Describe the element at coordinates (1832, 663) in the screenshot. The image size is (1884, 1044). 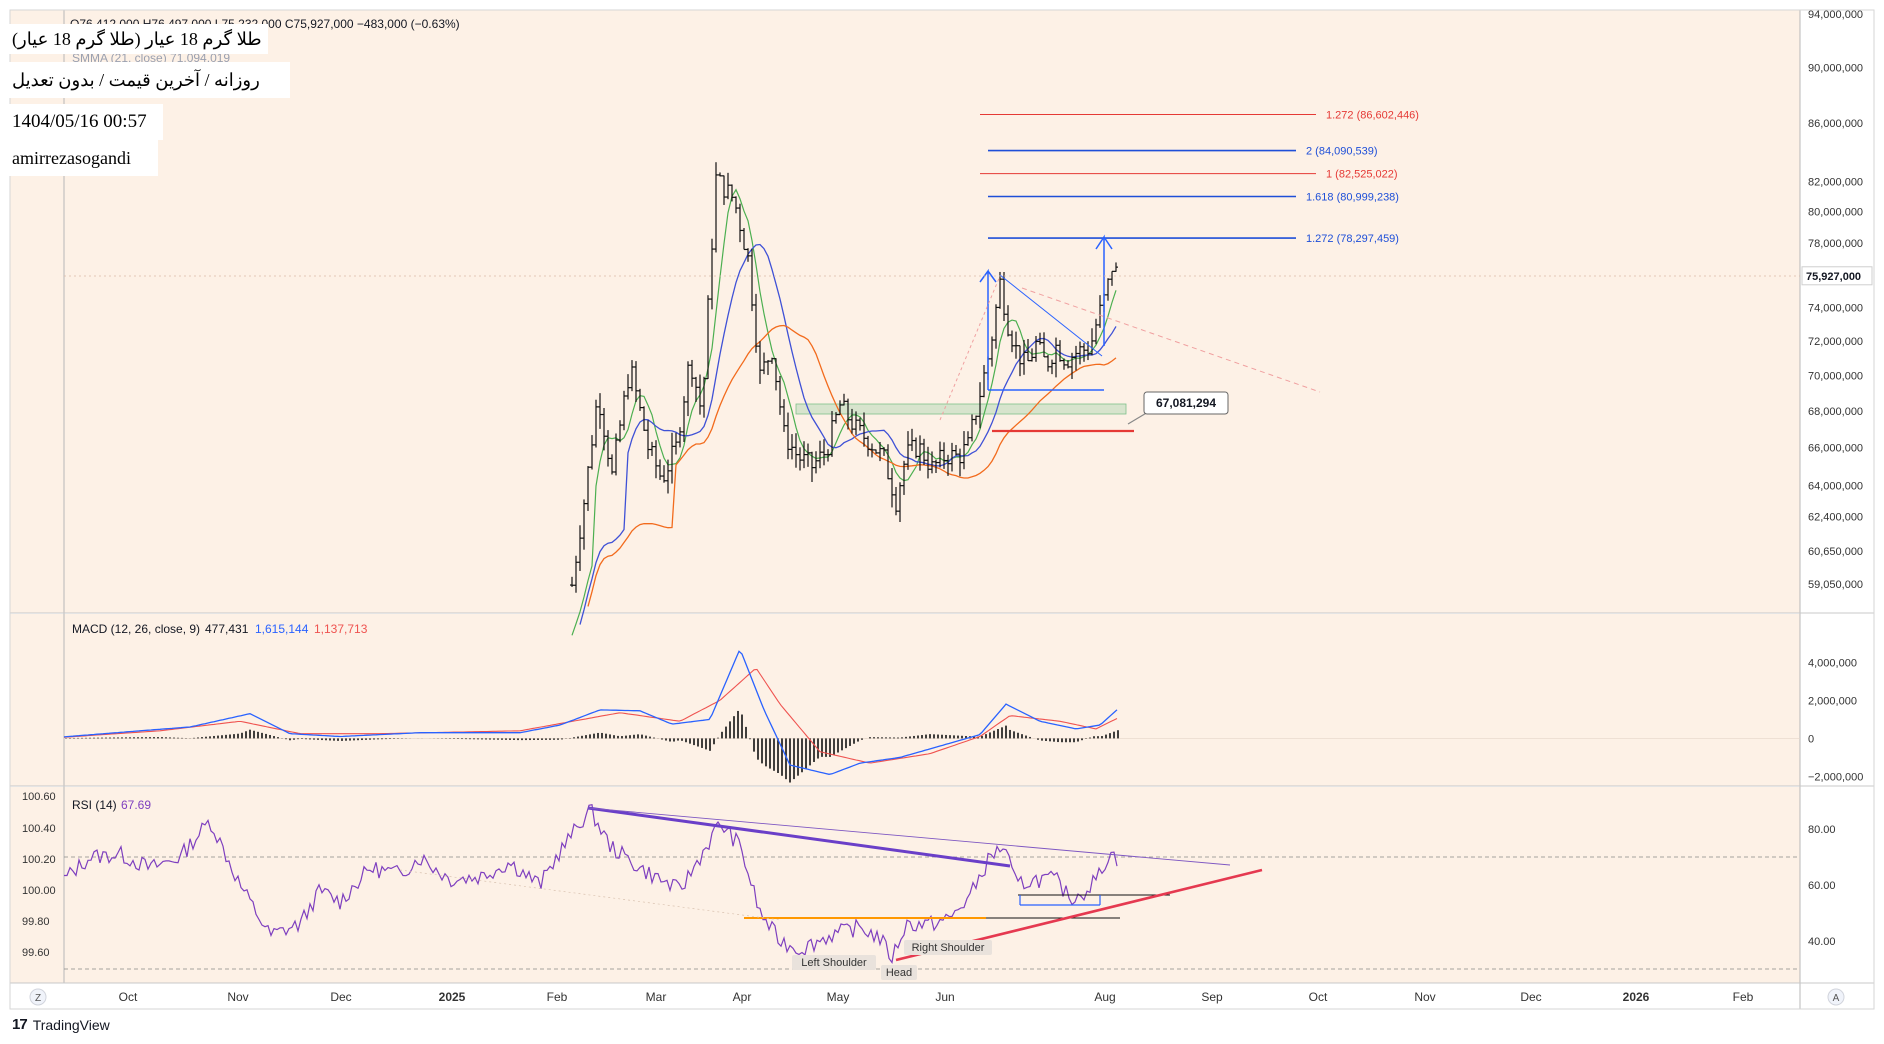
I see `macd-axis-tick: 4,000,000` at that location.